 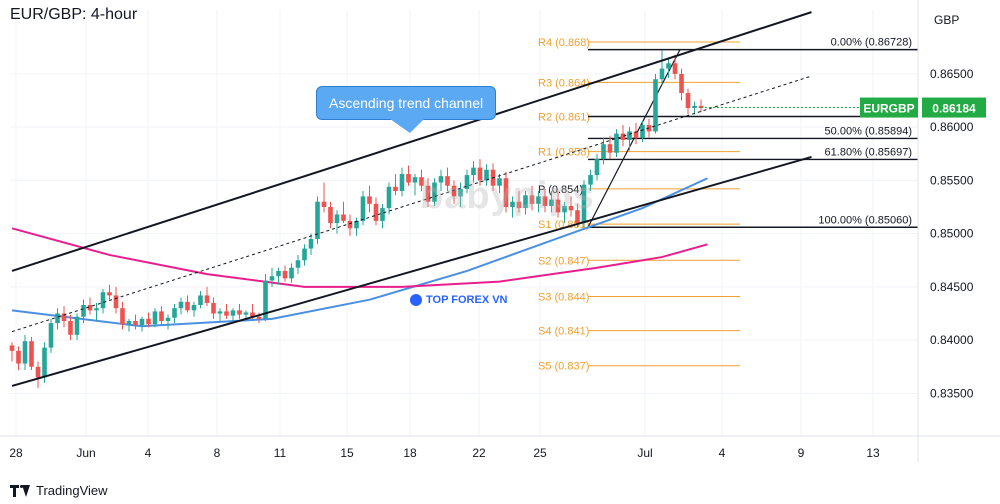 I want to click on x-tick-label: 18, so click(x=410, y=453).